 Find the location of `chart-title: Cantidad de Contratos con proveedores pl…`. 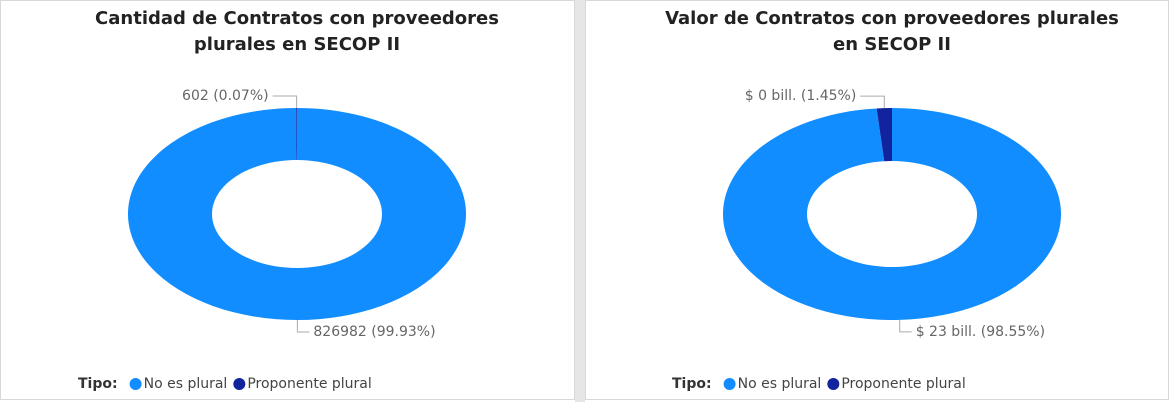

chart-title: Cantidad de Contratos con proveedores pl… is located at coordinates (297, 31).